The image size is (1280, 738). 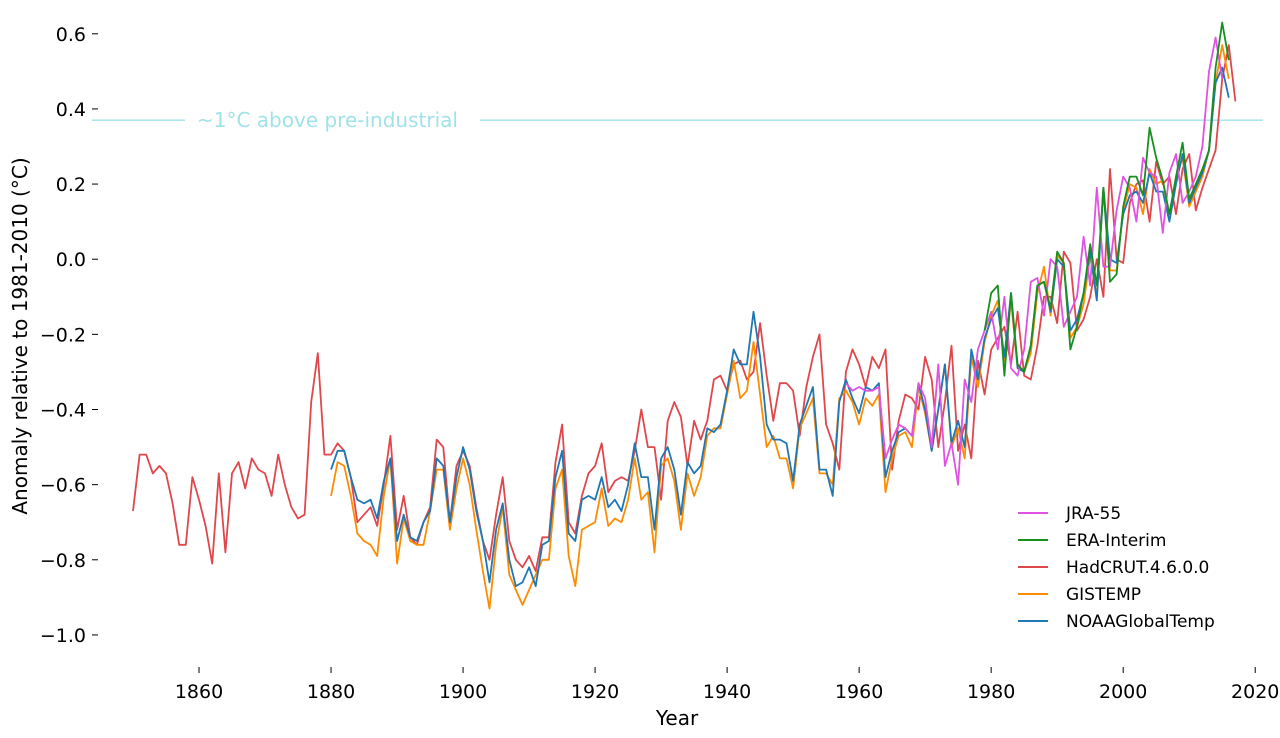 What do you see at coordinates (859, 692) in the screenshot?
I see `x-tick-label: 1960` at bounding box center [859, 692].